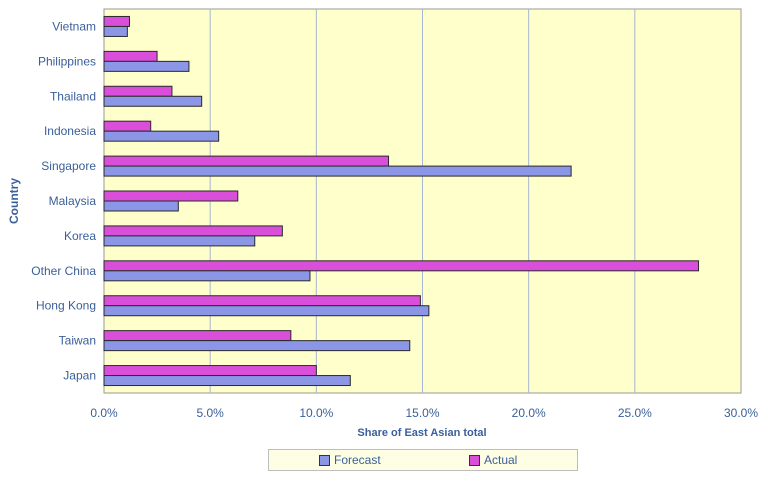 The image size is (768, 481). What do you see at coordinates (741, 413) in the screenshot?
I see `x-tick-label: 30.0%` at bounding box center [741, 413].